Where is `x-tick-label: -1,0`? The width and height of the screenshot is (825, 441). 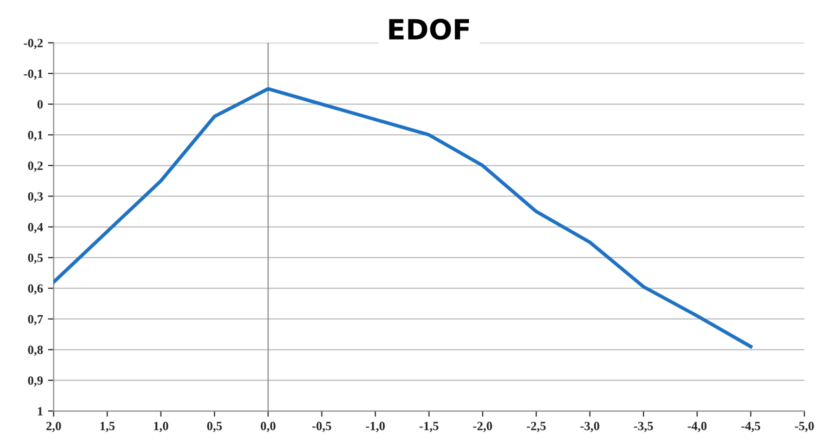 x-tick-label: -1,0 is located at coordinates (375, 427).